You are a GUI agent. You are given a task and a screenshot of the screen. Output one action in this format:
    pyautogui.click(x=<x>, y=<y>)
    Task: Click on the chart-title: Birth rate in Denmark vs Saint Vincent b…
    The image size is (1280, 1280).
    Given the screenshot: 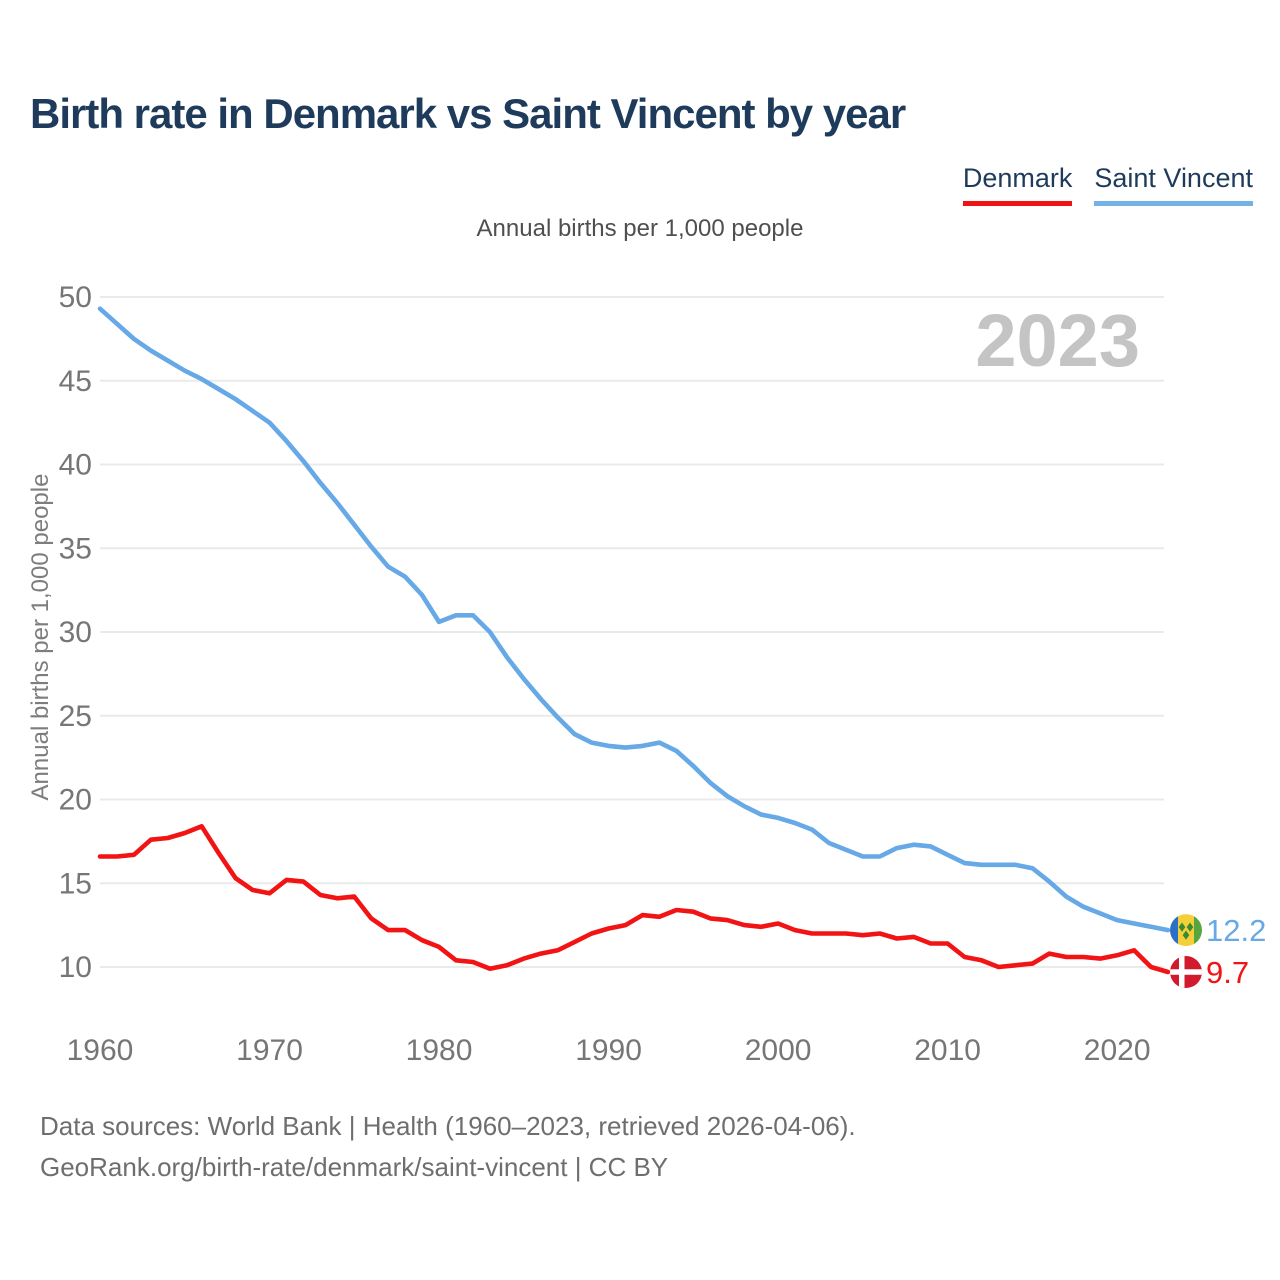 What is the action you would take?
    pyautogui.click(x=468, y=113)
    